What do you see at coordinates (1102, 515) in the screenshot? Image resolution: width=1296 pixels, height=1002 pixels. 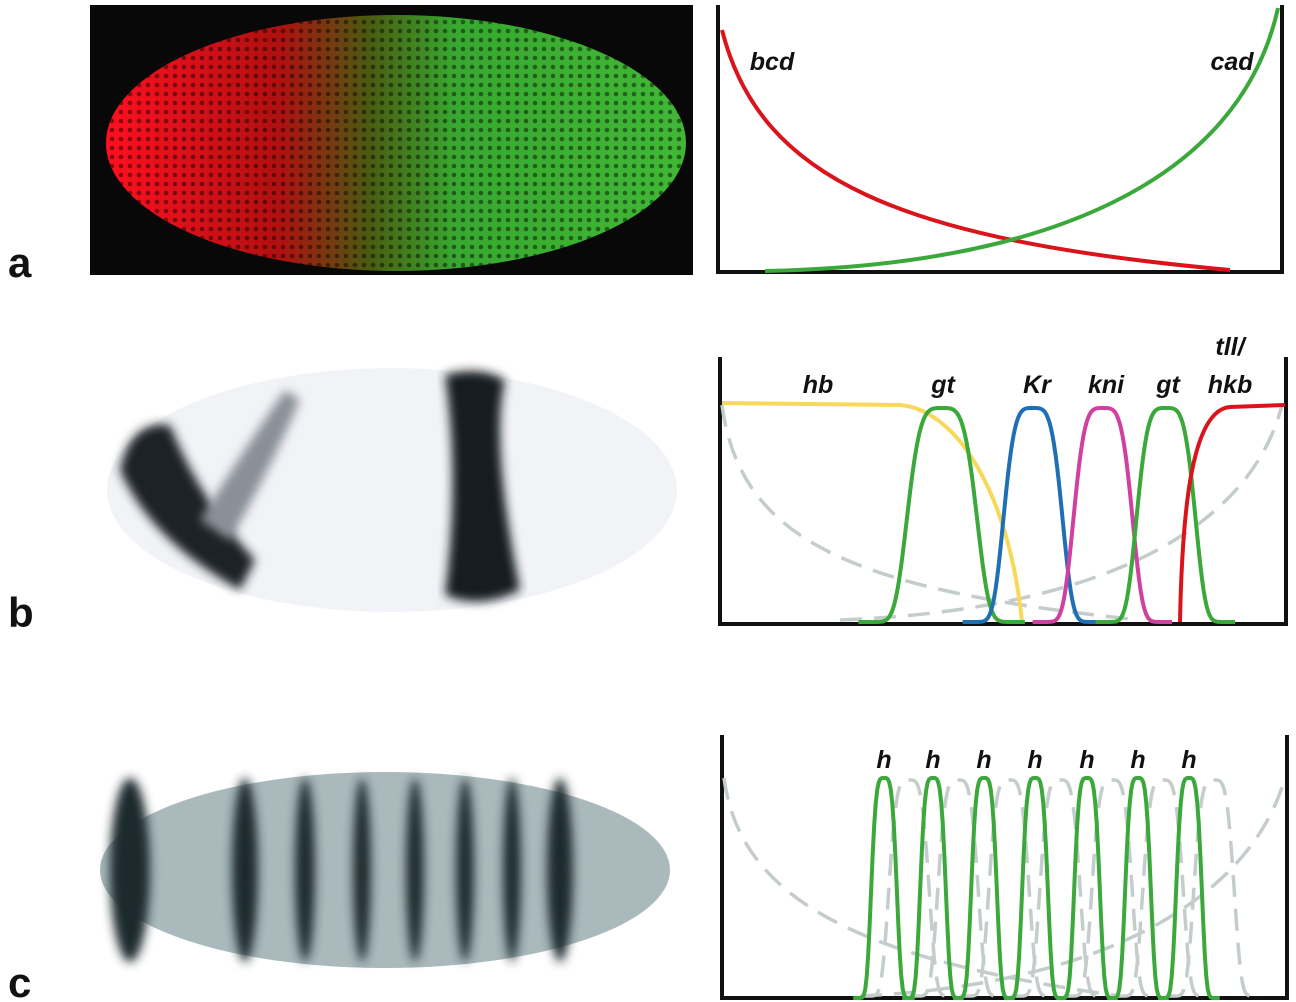 I see `kni-curve` at bounding box center [1102, 515].